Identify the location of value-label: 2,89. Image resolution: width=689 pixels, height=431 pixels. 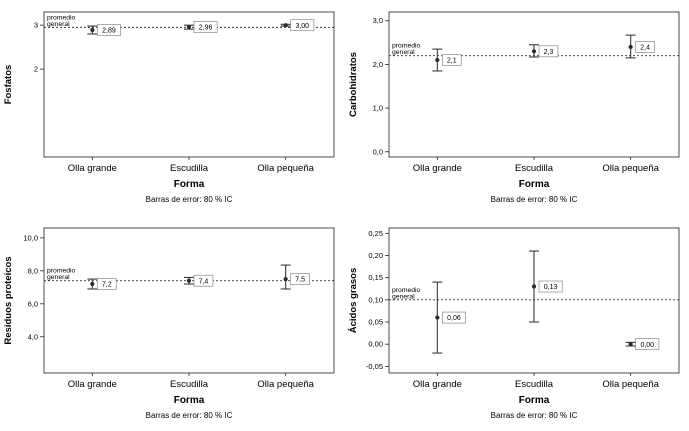
(109, 31).